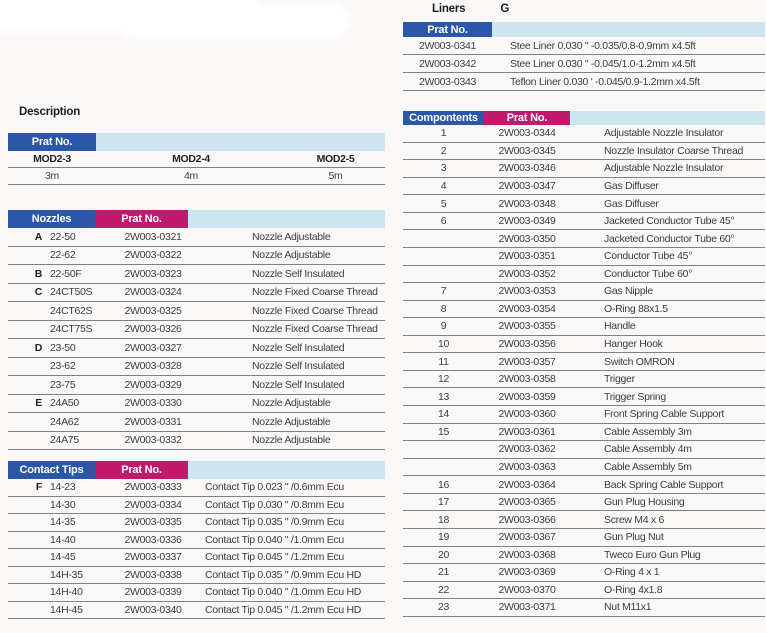 The image size is (766, 633). I want to click on description-cell: Screw M4 x 6, so click(634, 519).